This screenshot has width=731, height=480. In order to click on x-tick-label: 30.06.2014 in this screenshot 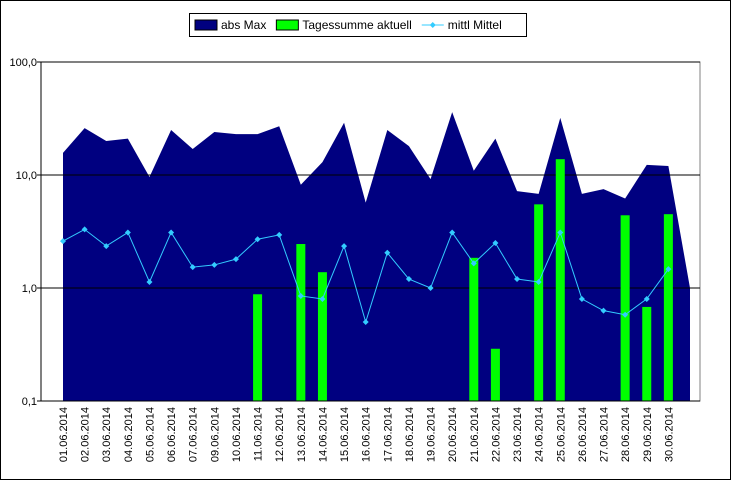, I will do `click(669, 434)`.